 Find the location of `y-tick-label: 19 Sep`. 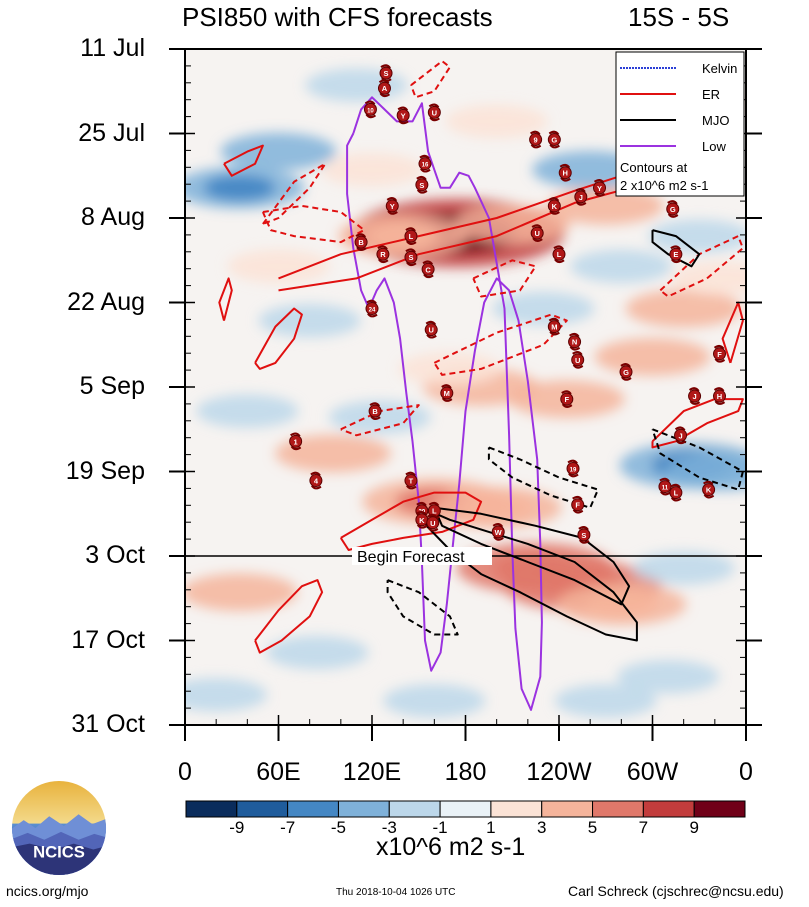

y-tick-label: 19 Sep is located at coordinates (105, 470).